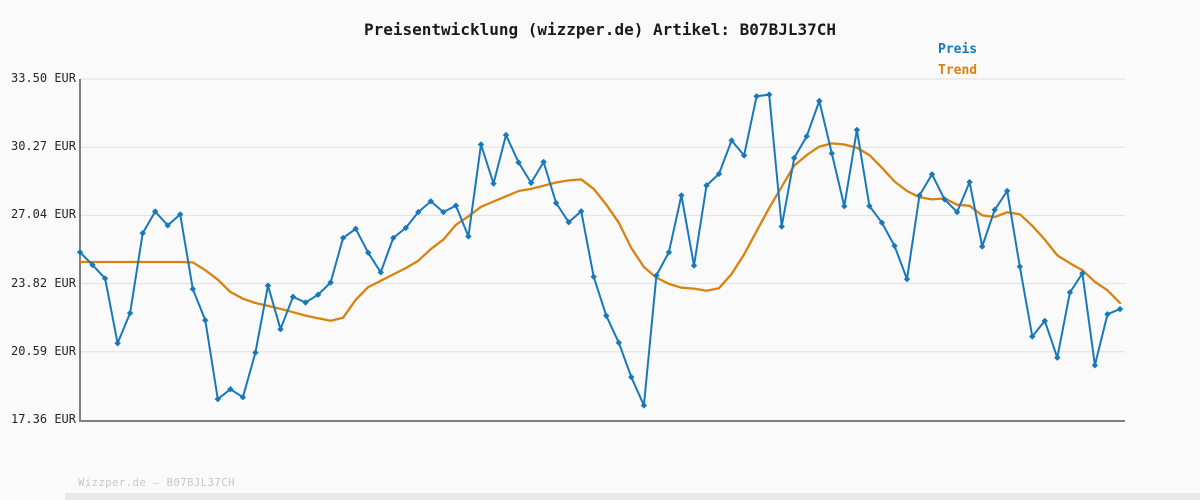  What do you see at coordinates (43, 282) in the screenshot?
I see `y-tick-label: 23.82 EUR` at bounding box center [43, 282].